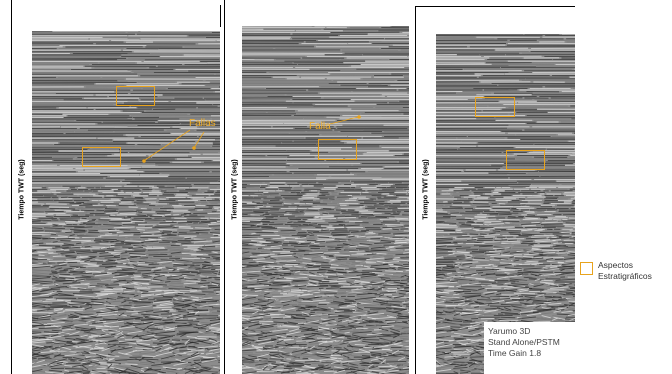 This screenshot has height=374, width=672. Describe the element at coordinates (524, 342) in the screenshot. I see `survey-processing: Stand Alone/PSTM` at that location.